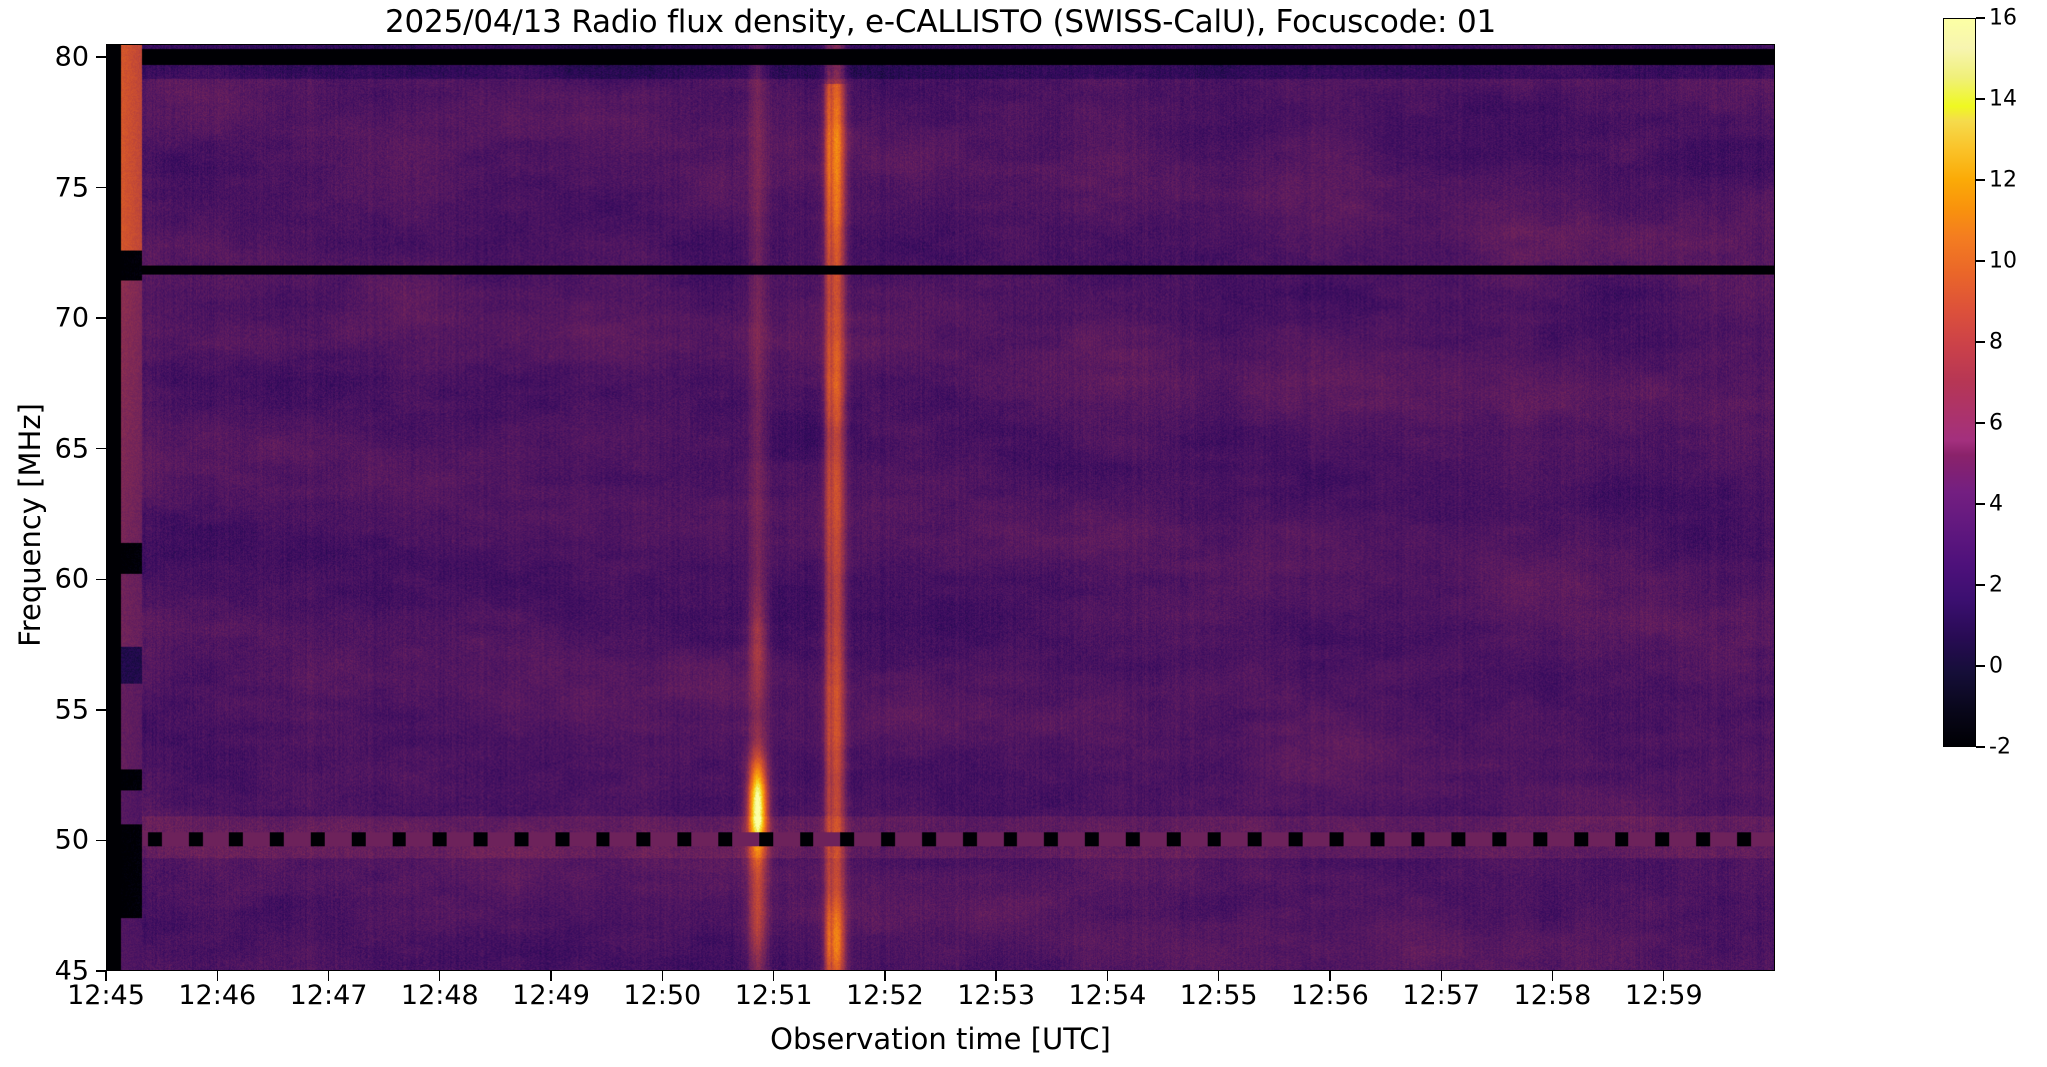 This screenshot has width=2047, height=1067. Describe the element at coordinates (71, 449) in the screenshot. I see `y-tick-label: 65` at that location.